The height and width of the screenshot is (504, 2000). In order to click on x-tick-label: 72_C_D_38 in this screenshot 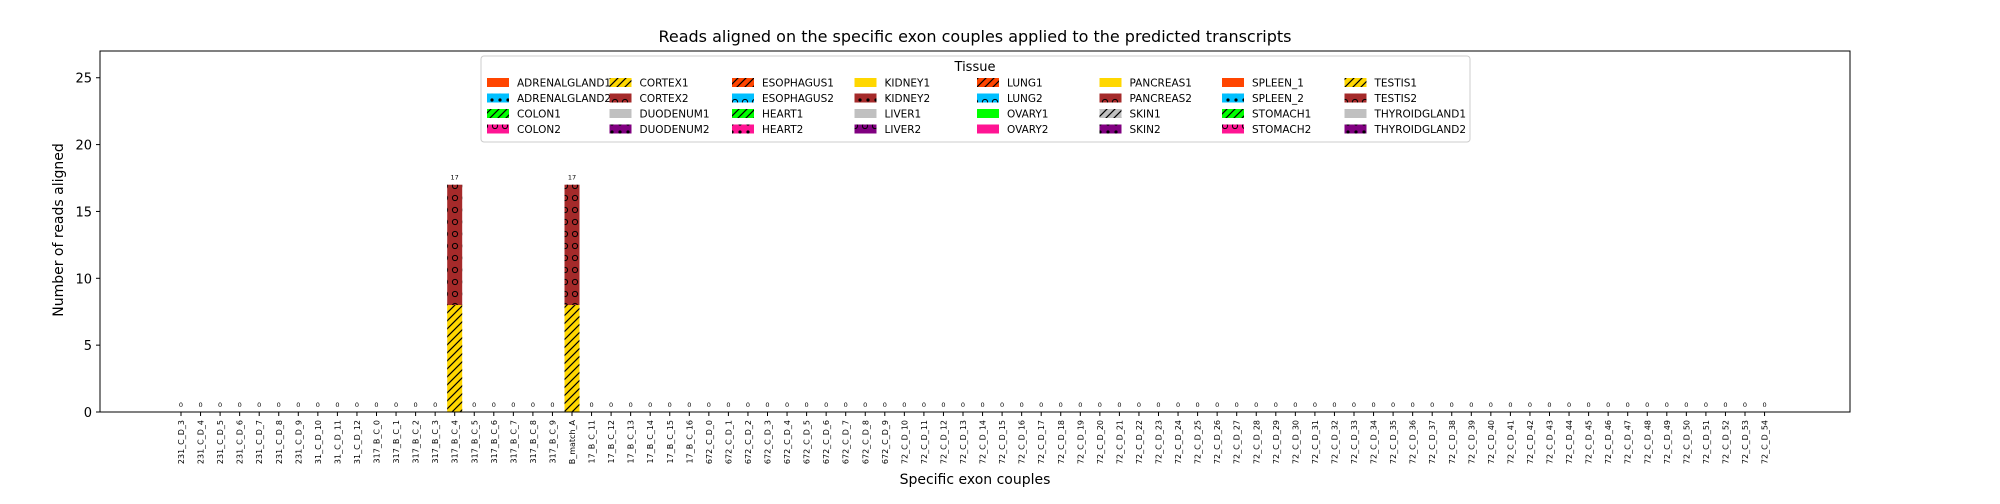, I will do `click(1452, 442)`.